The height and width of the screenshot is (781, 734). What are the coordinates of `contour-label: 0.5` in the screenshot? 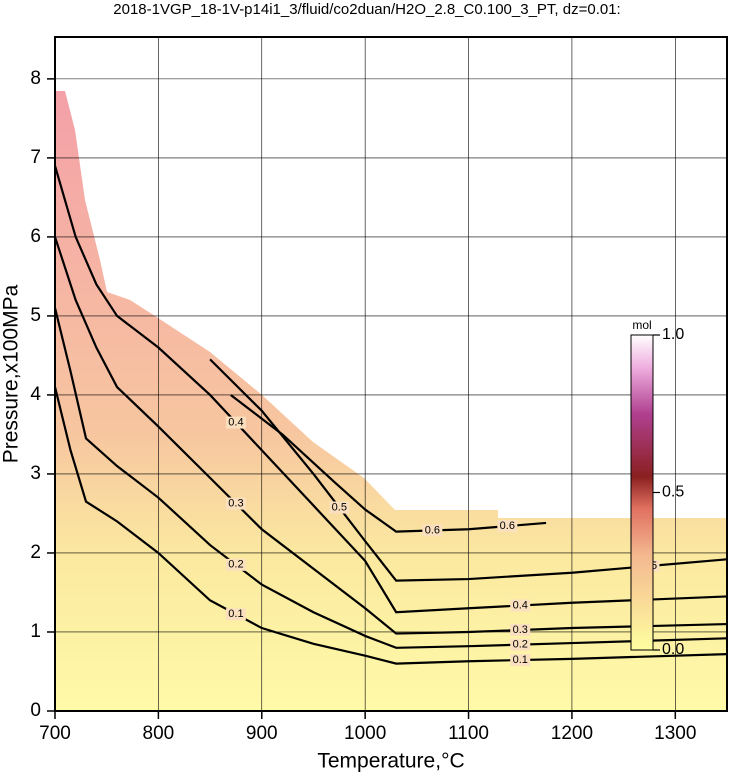 It's located at (339, 507).